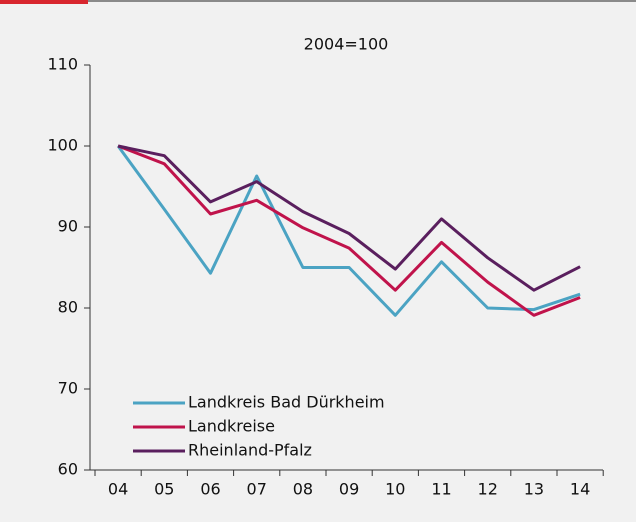  I want to click on y-tick-label: 110, so click(62, 64).